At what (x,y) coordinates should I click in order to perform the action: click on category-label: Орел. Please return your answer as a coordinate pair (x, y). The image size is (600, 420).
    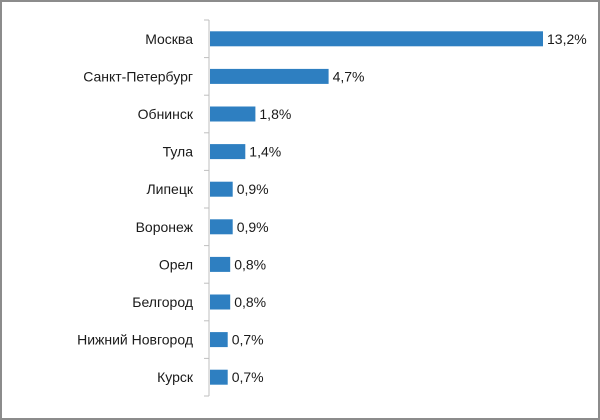
    Looking at the image, I should click on (176, 264).